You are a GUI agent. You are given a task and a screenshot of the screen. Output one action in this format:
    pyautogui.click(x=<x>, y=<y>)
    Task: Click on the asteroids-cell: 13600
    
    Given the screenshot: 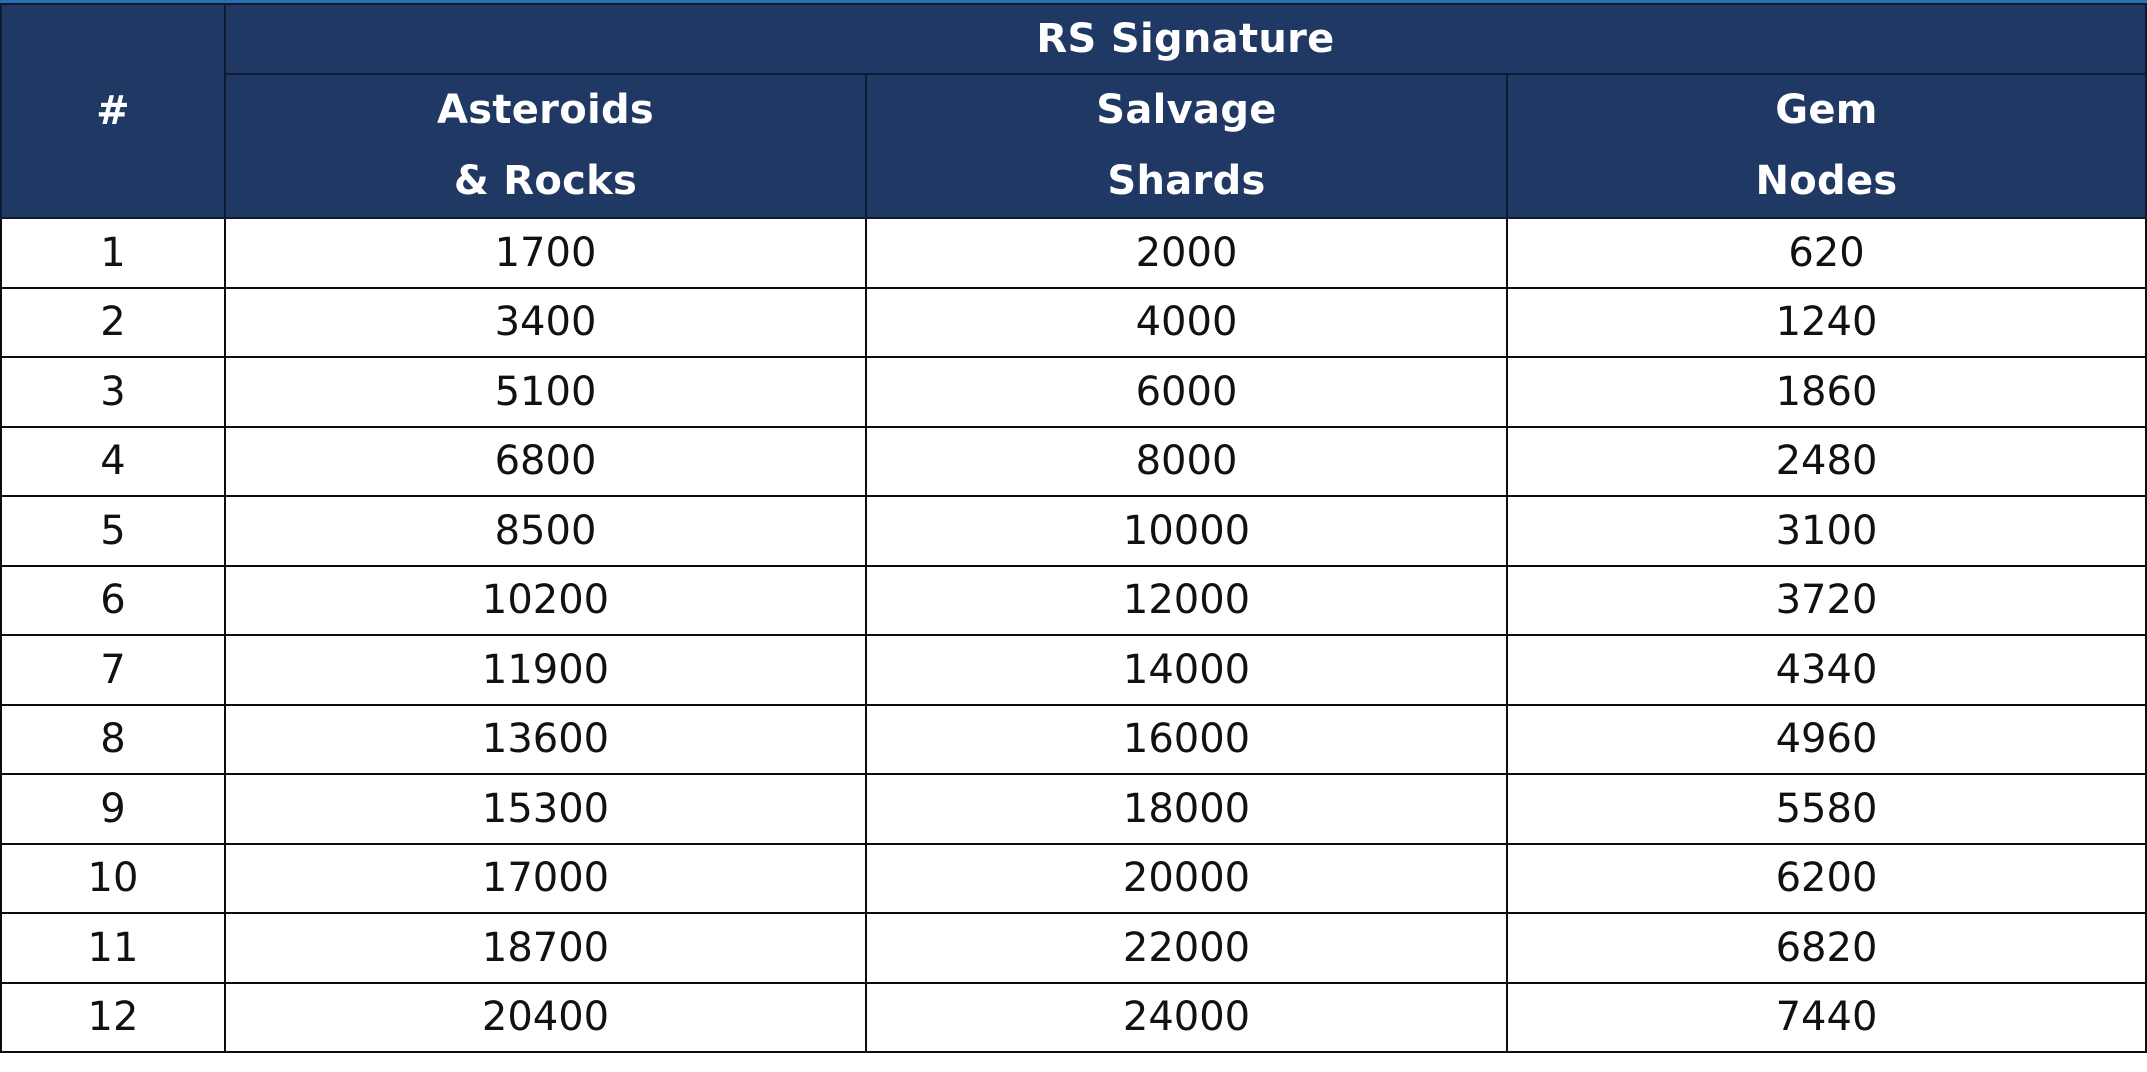 What is the action you would take?
    pyautogui.click(x=545, y=739)
    